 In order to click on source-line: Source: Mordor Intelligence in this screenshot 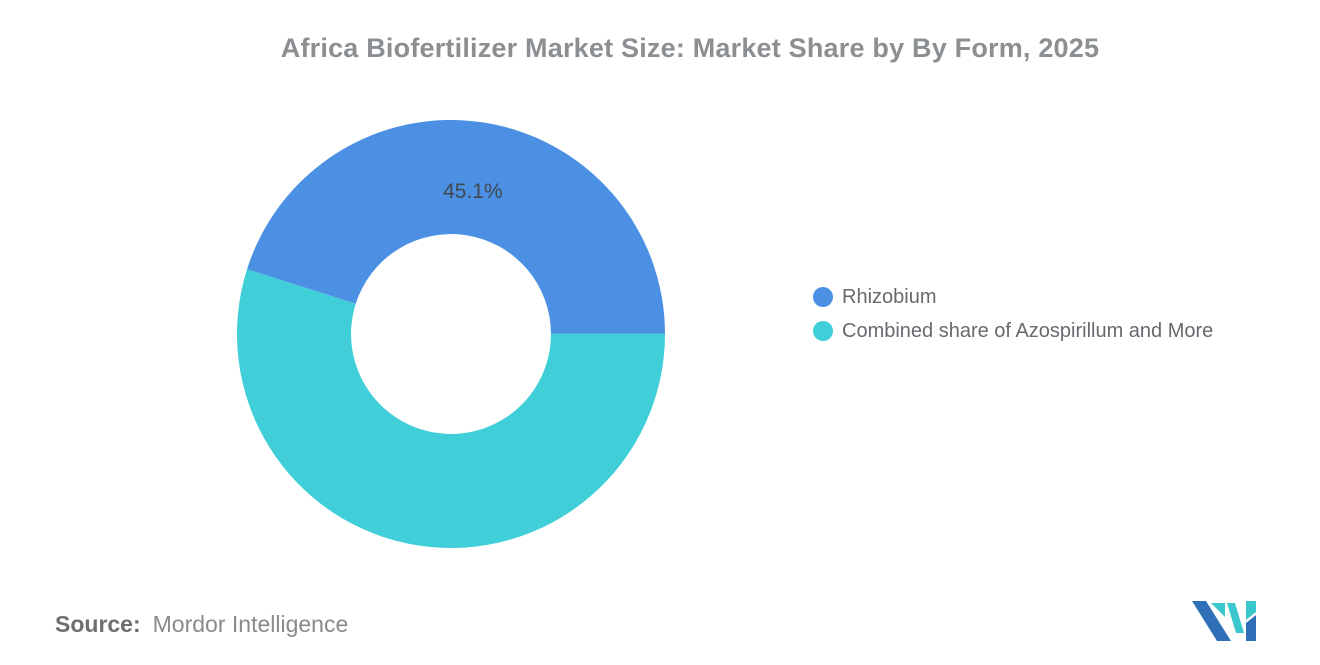, I will do `click(201, 624)`.